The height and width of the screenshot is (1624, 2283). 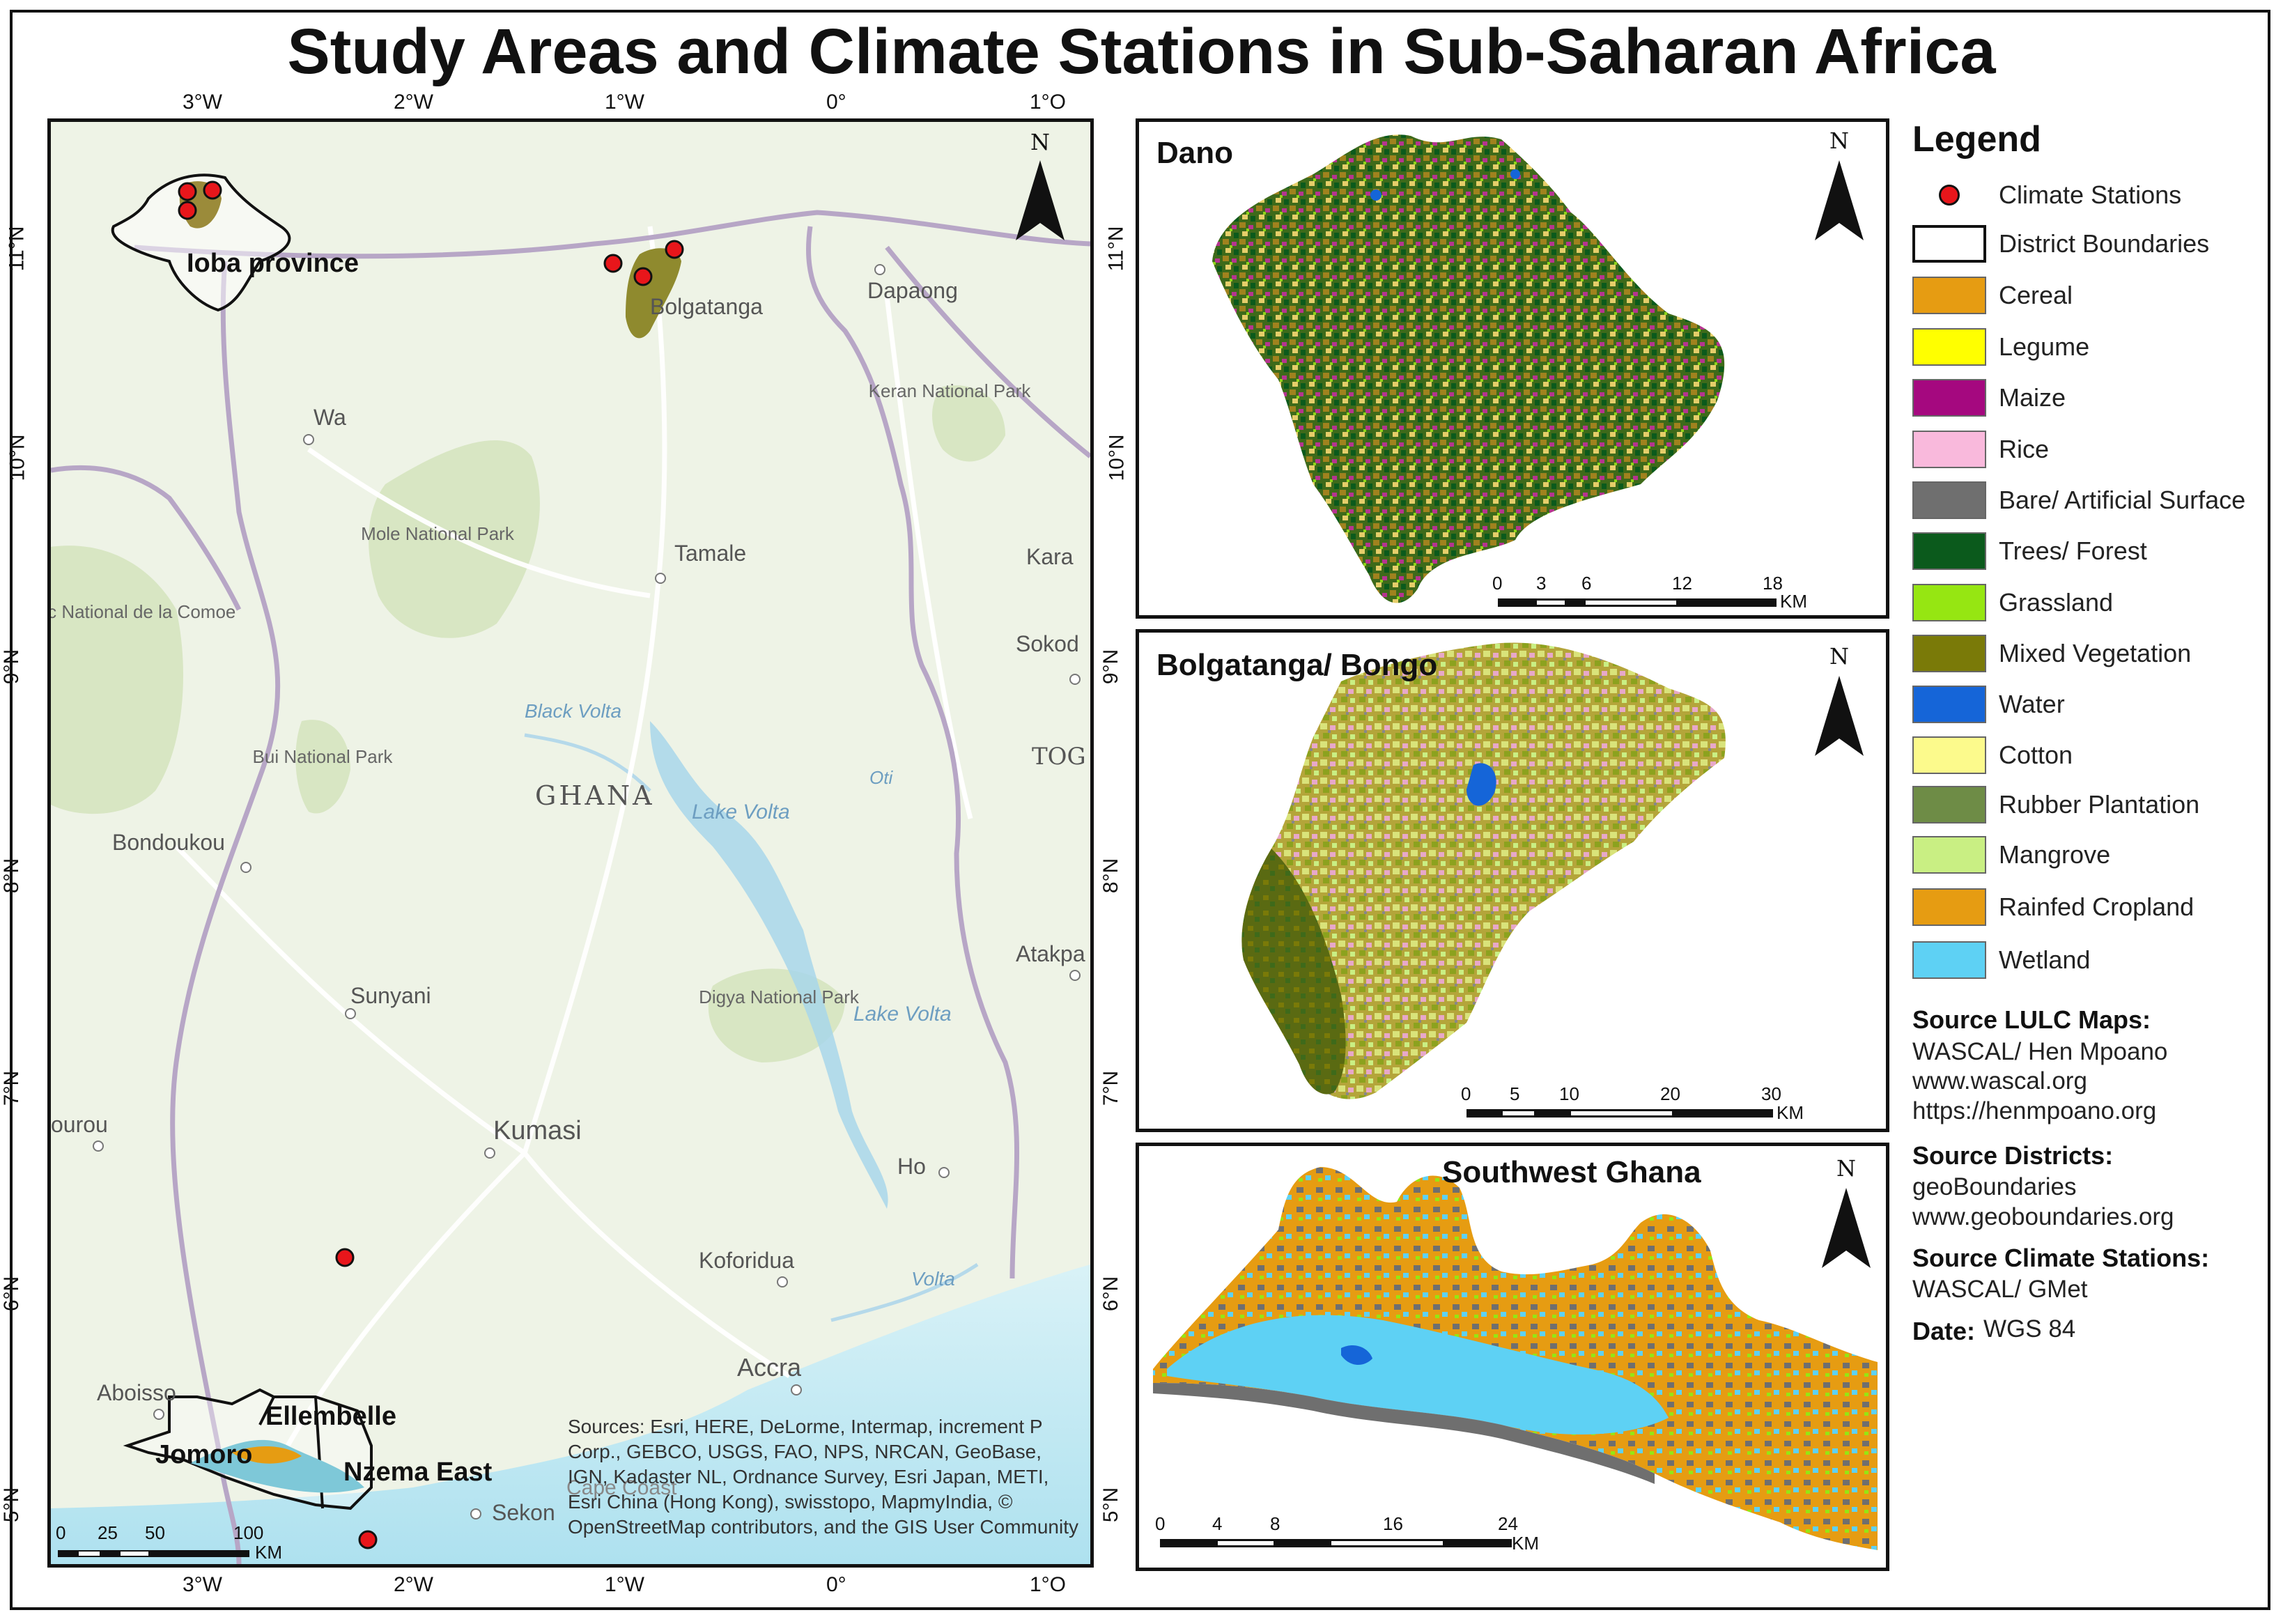 I want to click on label-ho: Ho, so click(x=911, y=1166).